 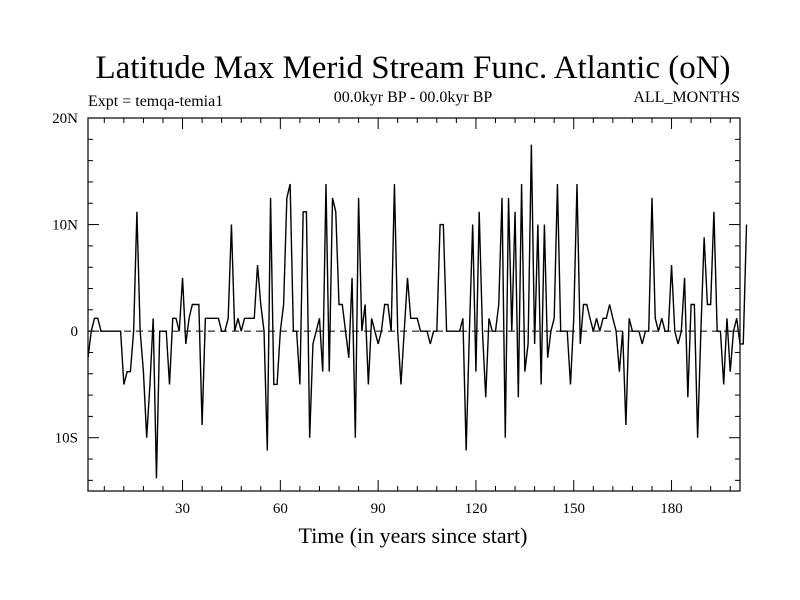 I want to click on time-range-label: 00.0kyr BP - 00.0kyr BP, so click(x=413, y=97).